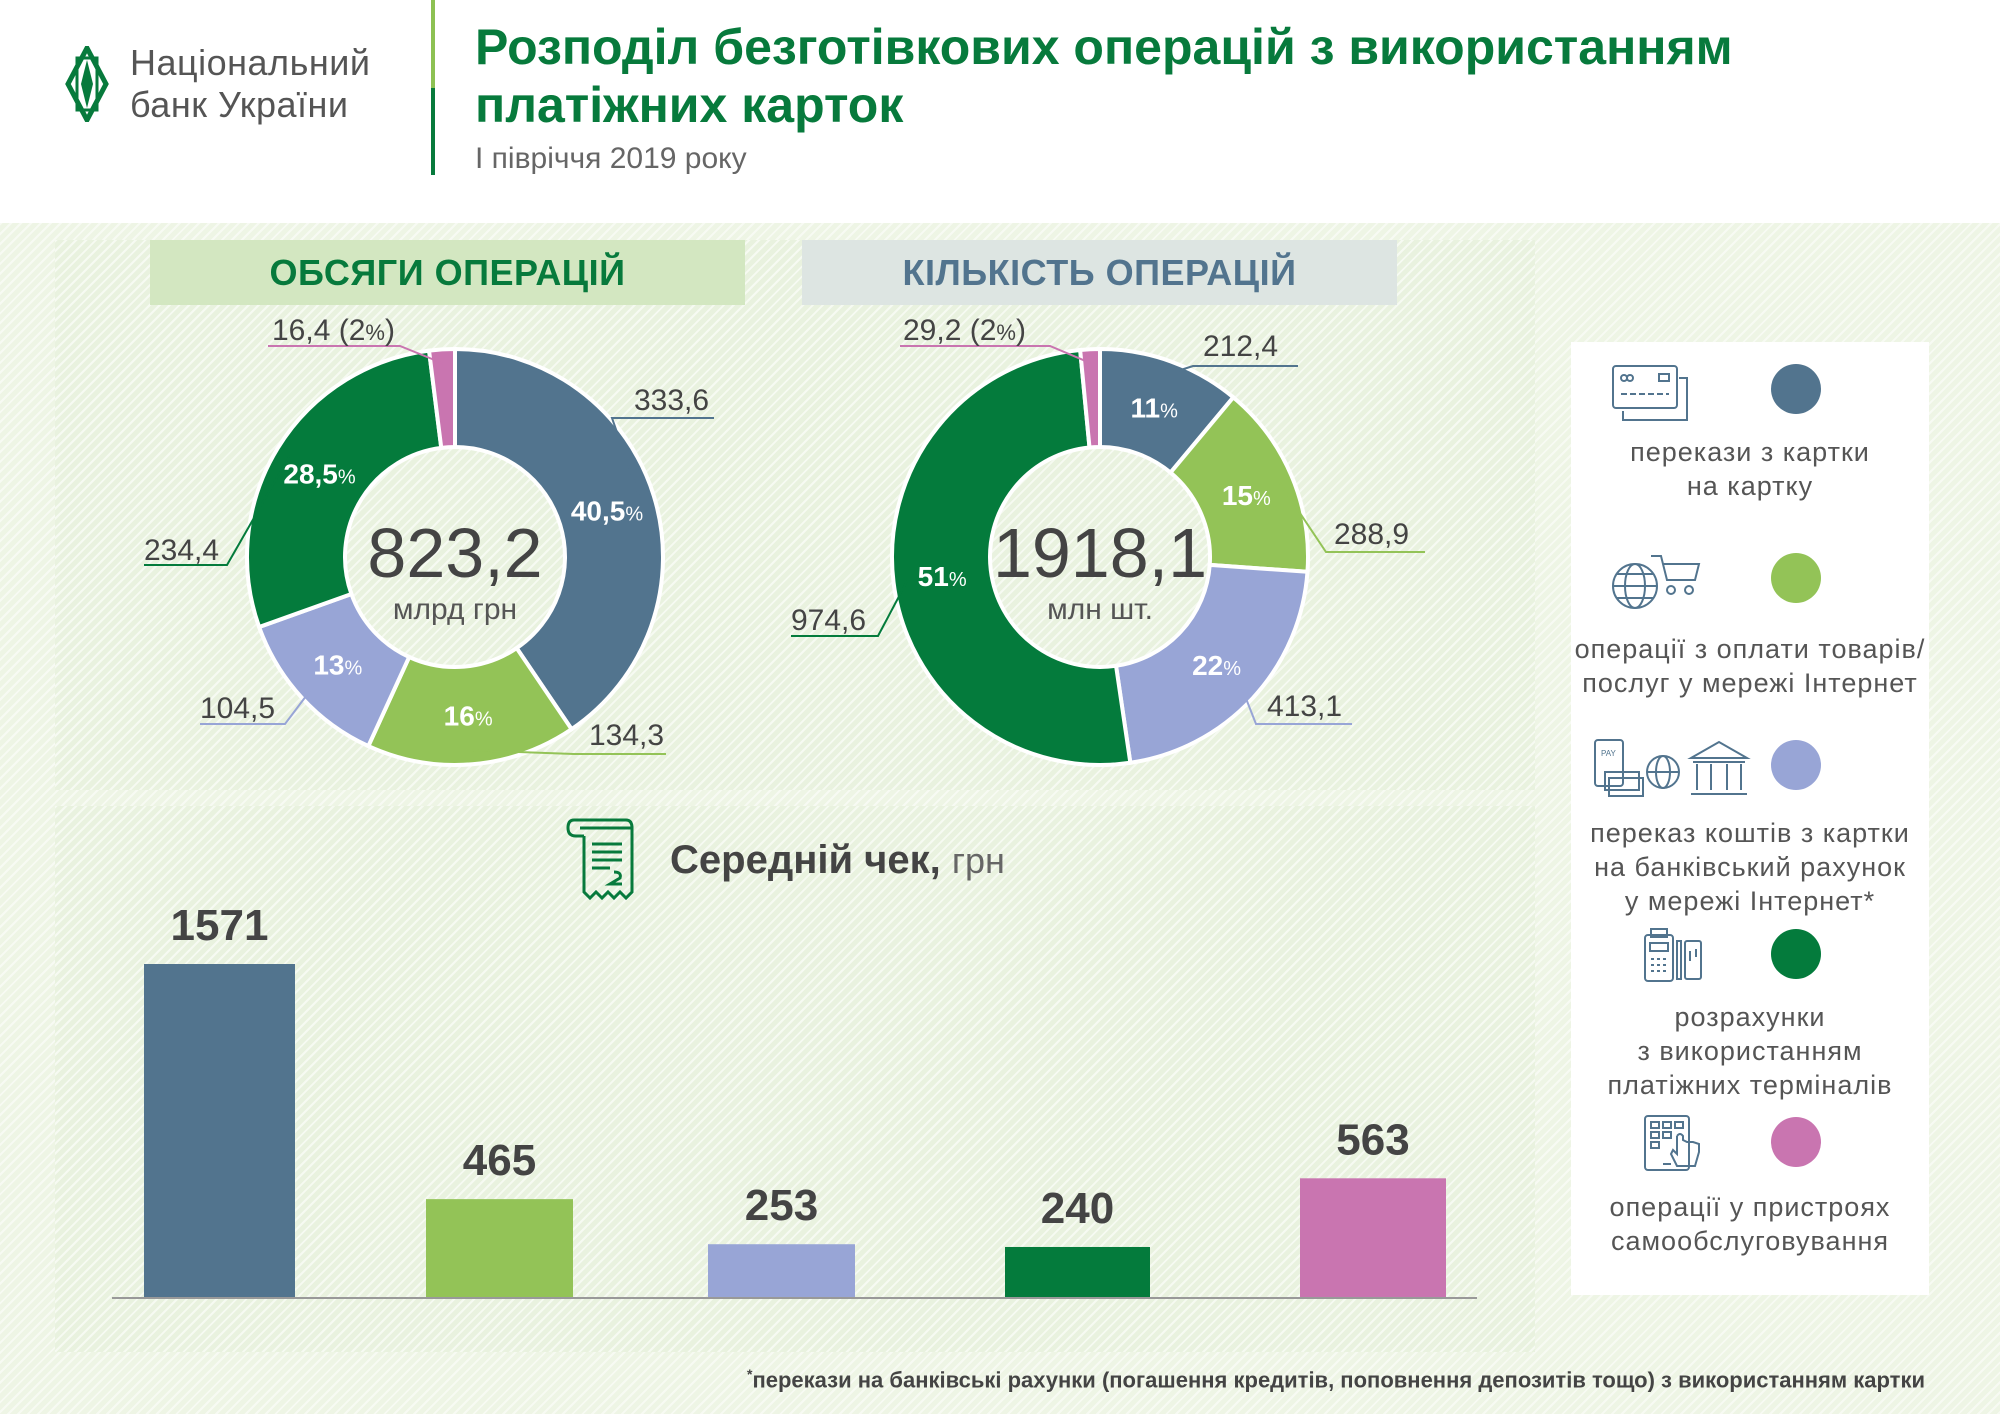 Image resolution: width=2000 pixels, height=1414 pixels. What do you see at coordinates (1750, 452) in the screenshot?
I see `legend-line: перекази з картки` at bounding box center [1750, 452].